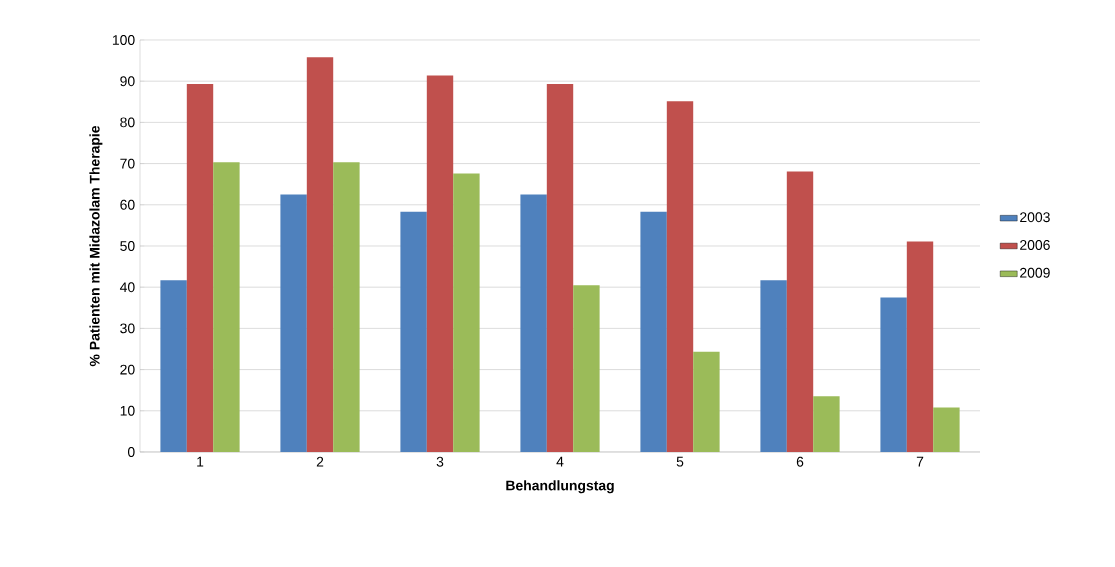 This screenshot has height=567, width=1115. Describe the element at coordinates (1035, 217) in the screenshot. I see `legend-label: 2003` at that location.